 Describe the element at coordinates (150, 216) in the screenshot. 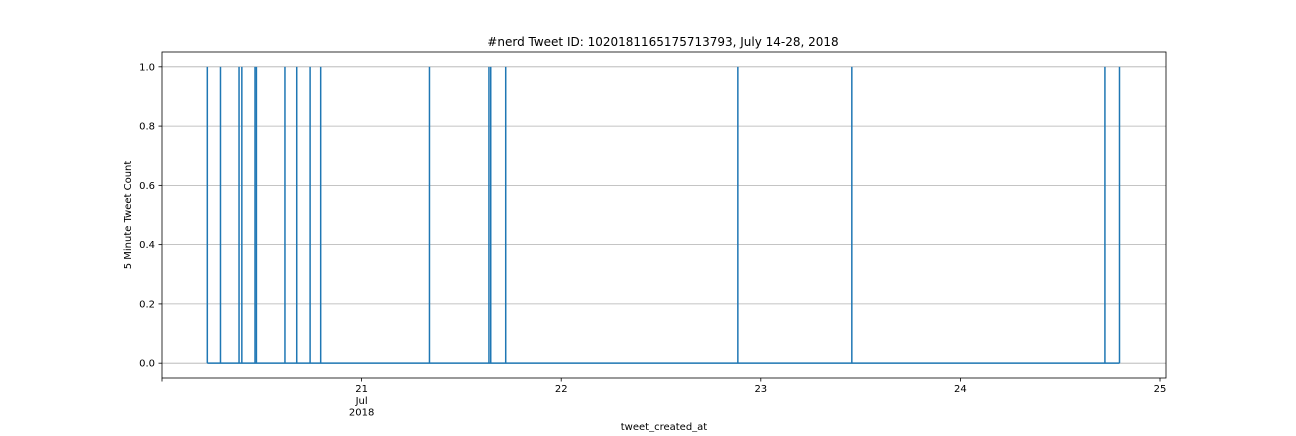

I see `y-axis: 0.0 0.2 0.4 0.6 0.8 1.0` at that location.